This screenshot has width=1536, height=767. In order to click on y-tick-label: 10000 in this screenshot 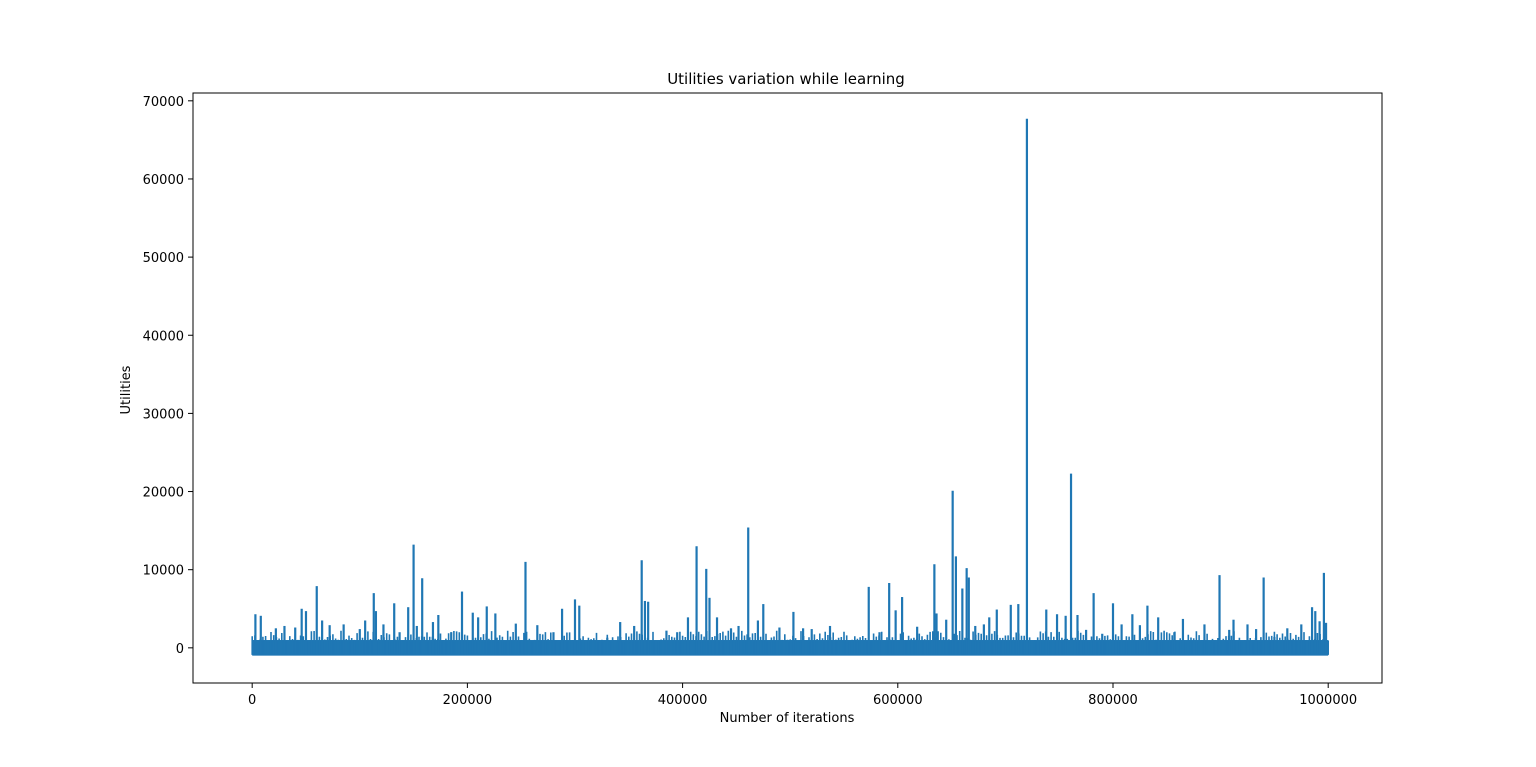, I will do `click(163, 571)`.